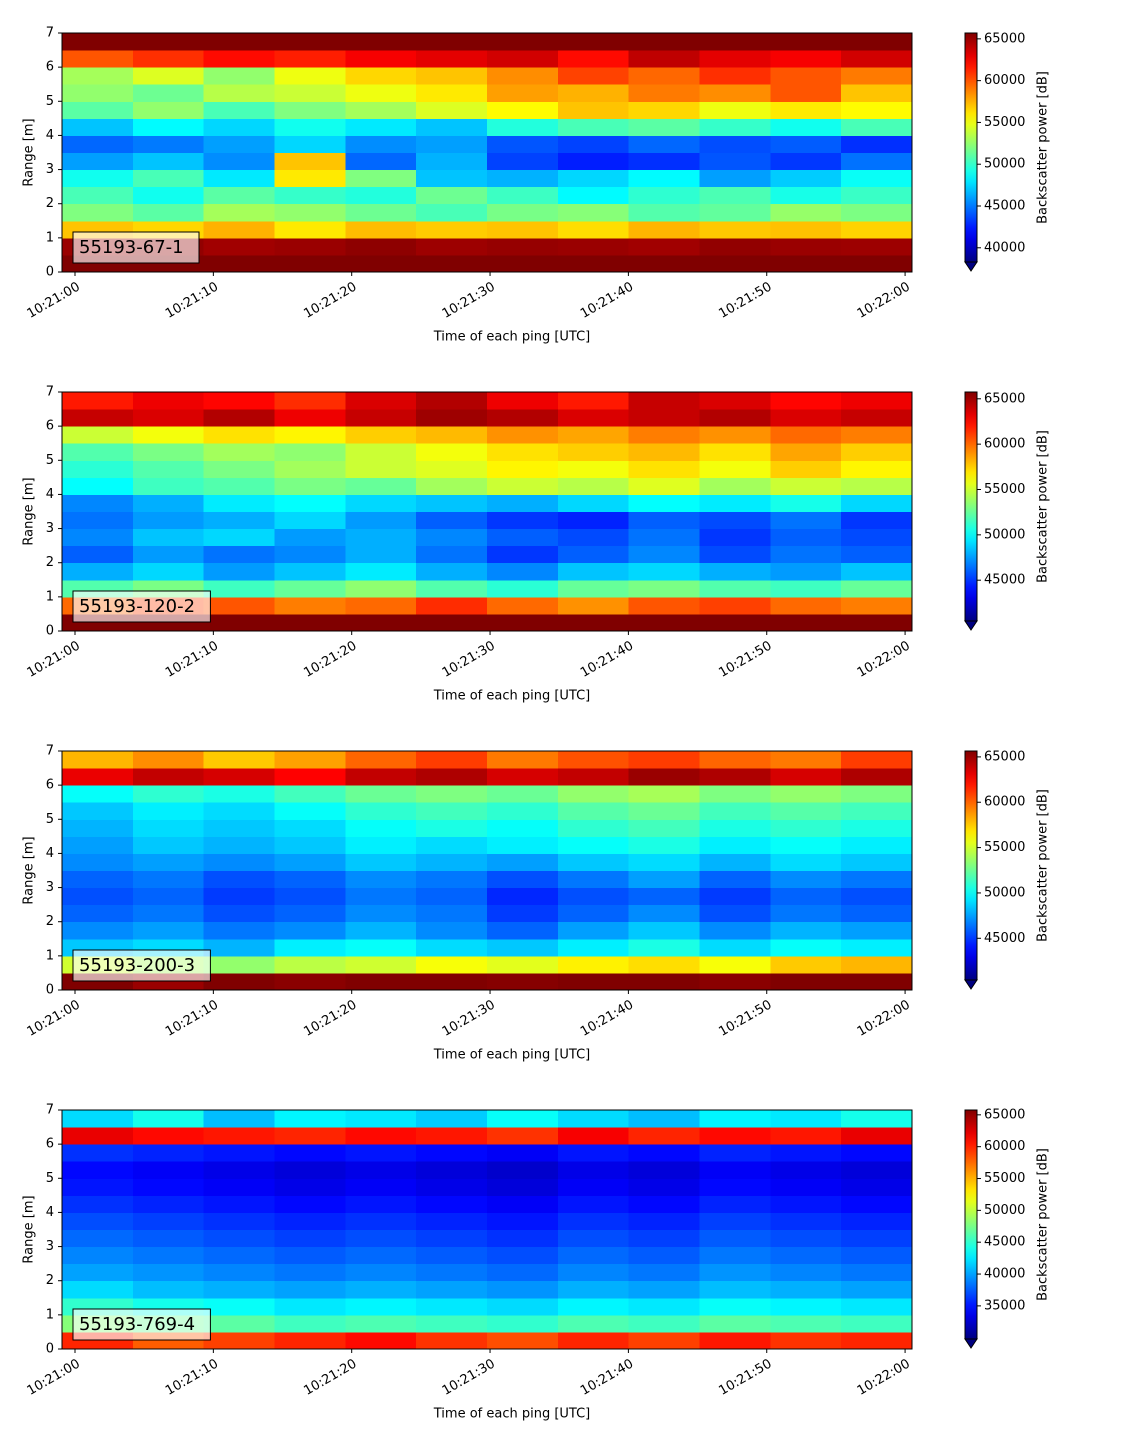 The image size is (1140, 1436). Describe the element at coordinates (50, 596) in the screenshot. I see `y-tick-label: 1` at that location.